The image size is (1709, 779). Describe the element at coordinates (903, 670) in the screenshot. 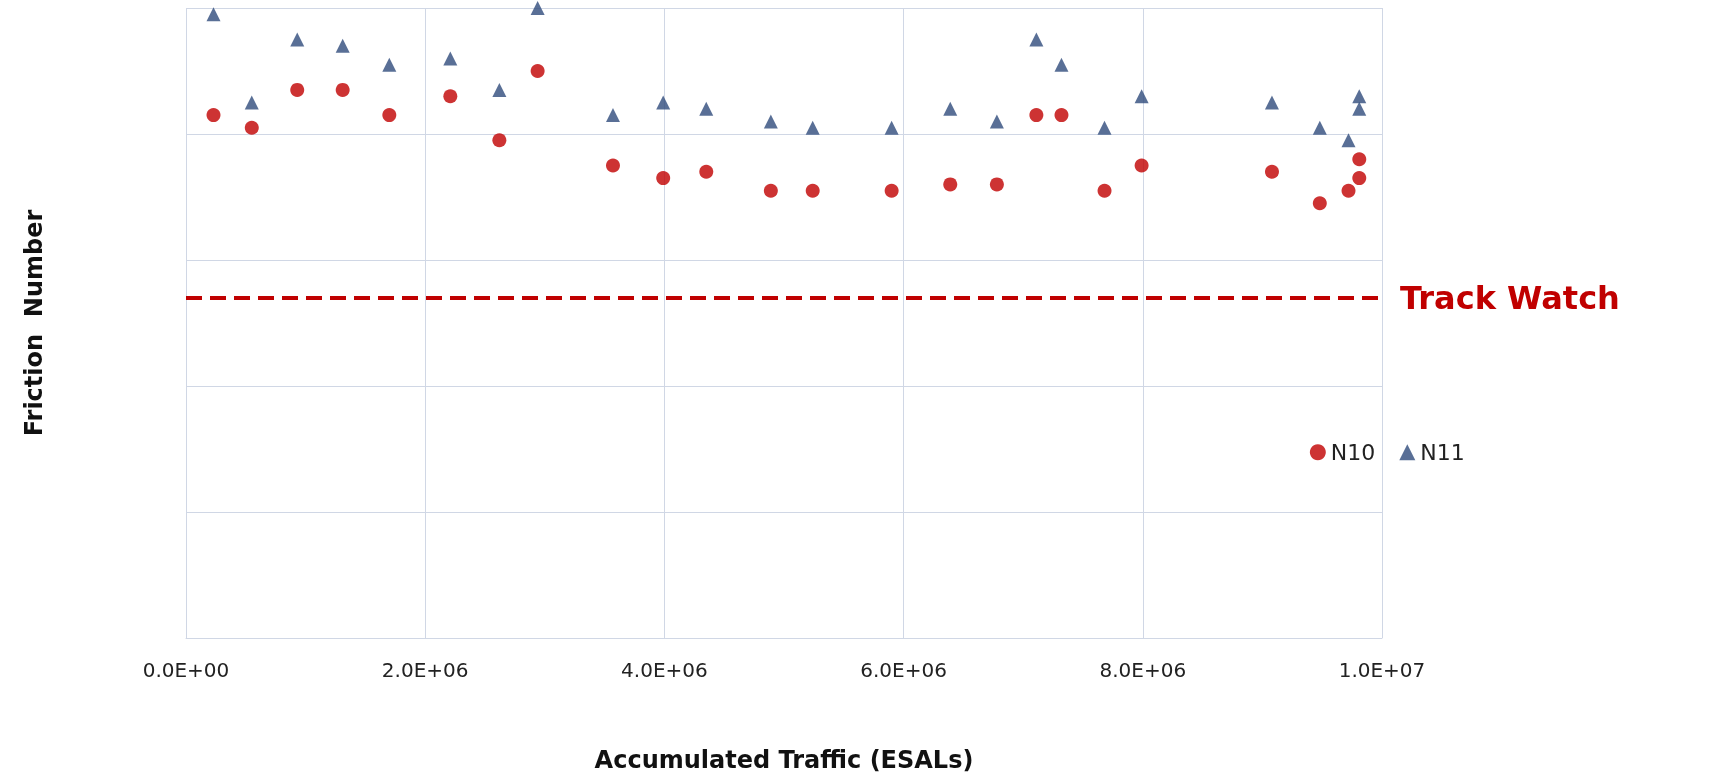

I see `x-tick-label: 6.0E+06` at that location.